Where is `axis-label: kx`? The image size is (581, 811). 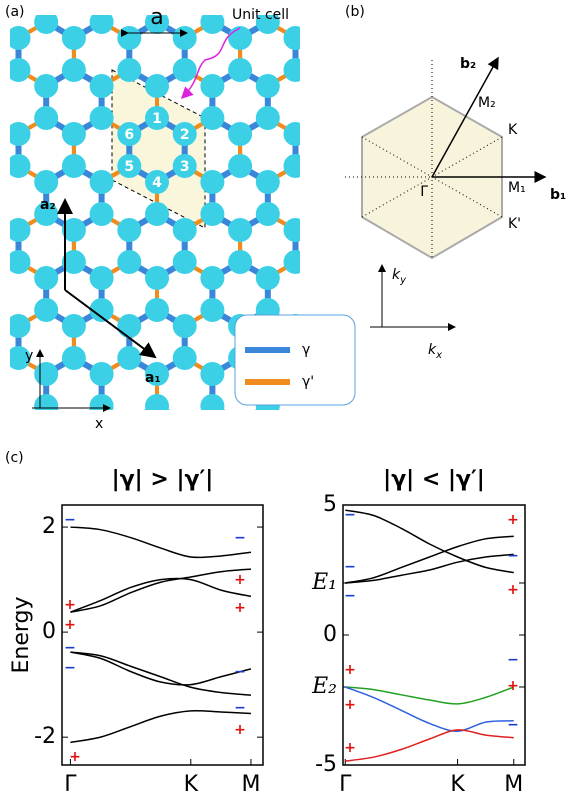
axis-label: kx is located at coordinates (435, 351).